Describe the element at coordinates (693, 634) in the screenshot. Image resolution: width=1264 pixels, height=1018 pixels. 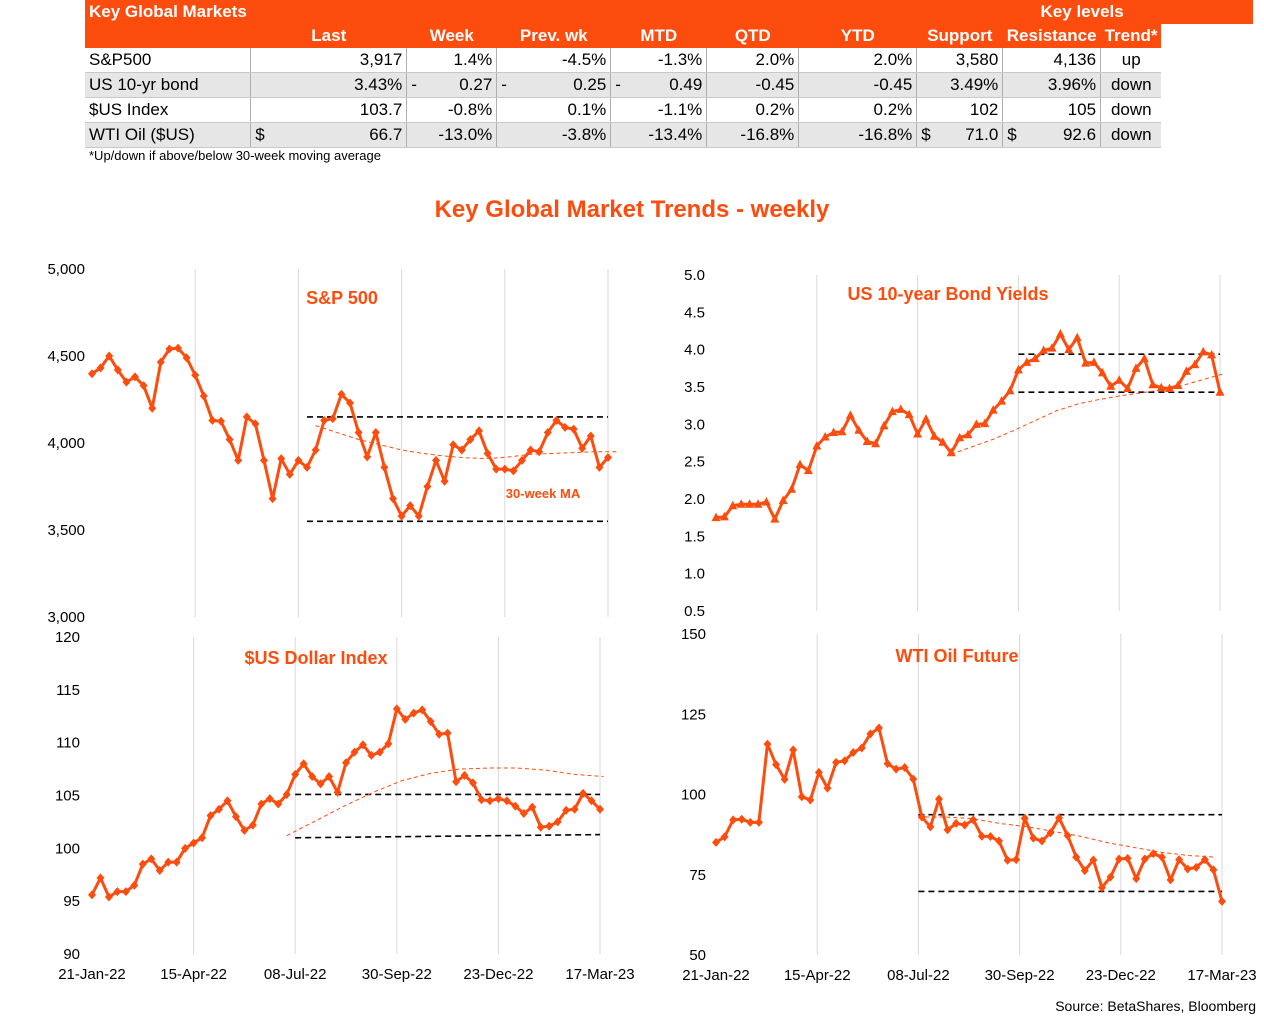
I see `y-tick-label: 150` at that location.